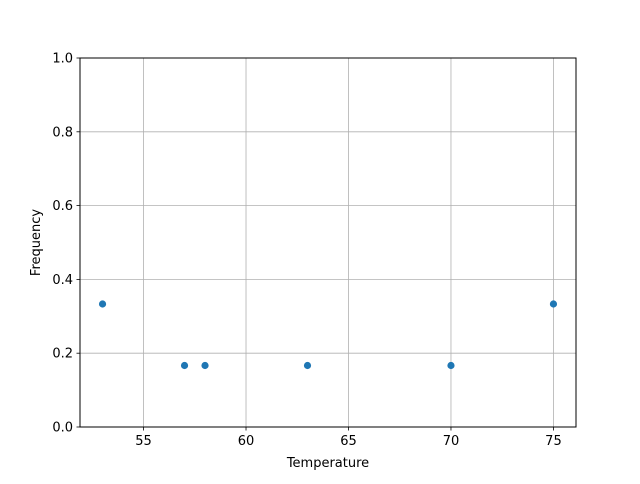  I want to click on x-tick-label: 70, so click(451, 441).